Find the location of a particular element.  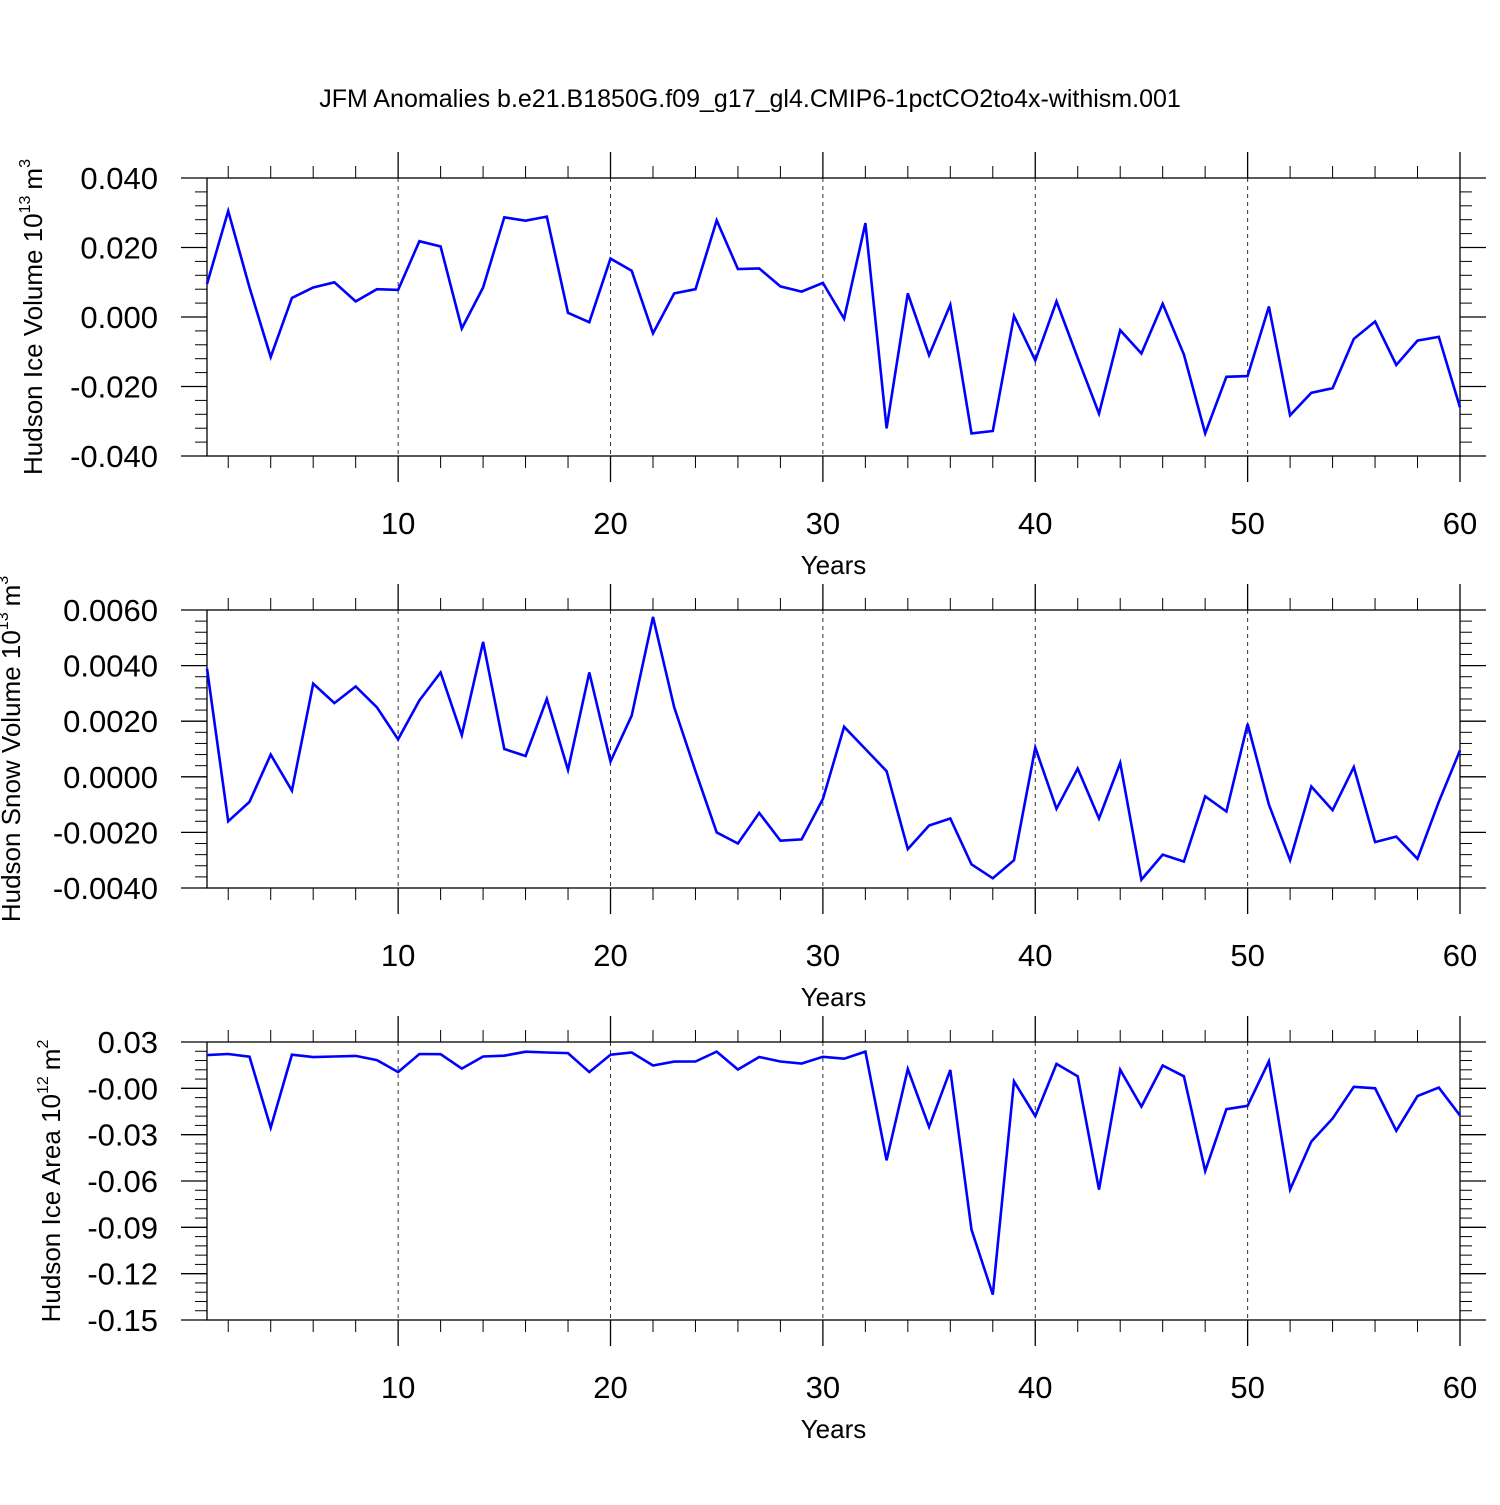

x-tick-label: 30 is located at coordinates (823, 523).